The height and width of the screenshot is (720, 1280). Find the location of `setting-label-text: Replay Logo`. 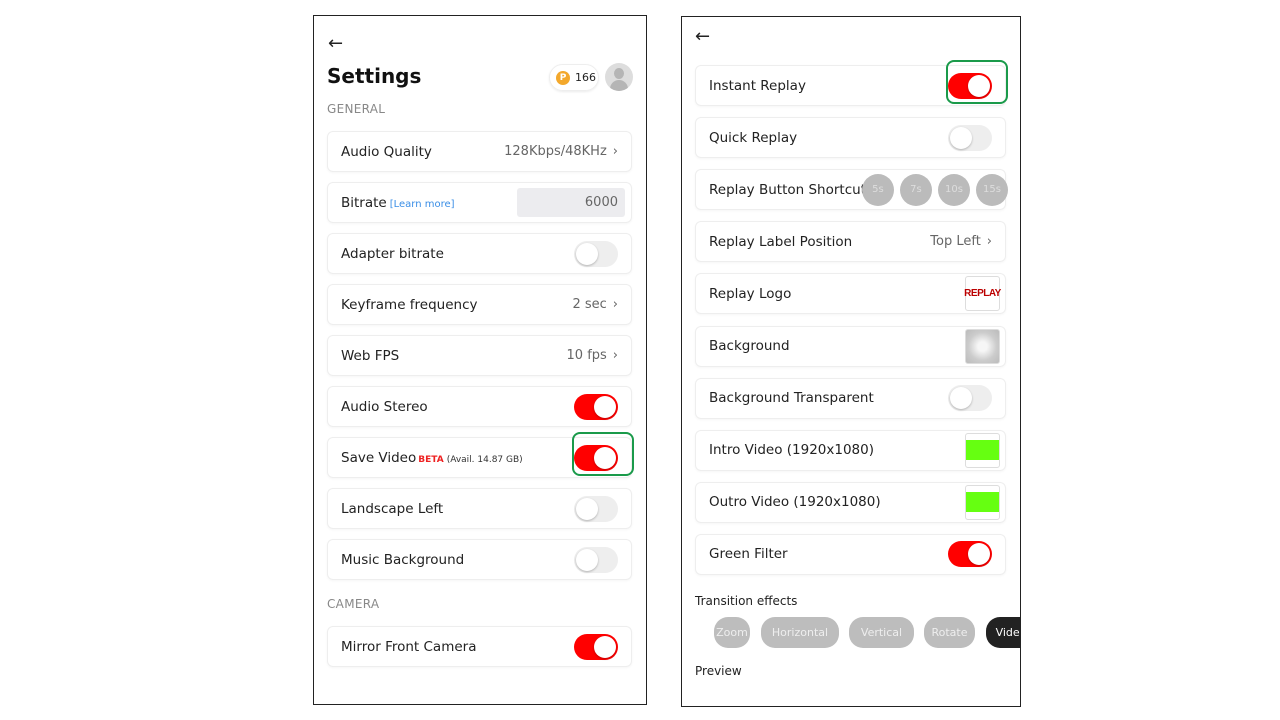

setting-label-text: Replay Logo is located at coordinates (750, 293).